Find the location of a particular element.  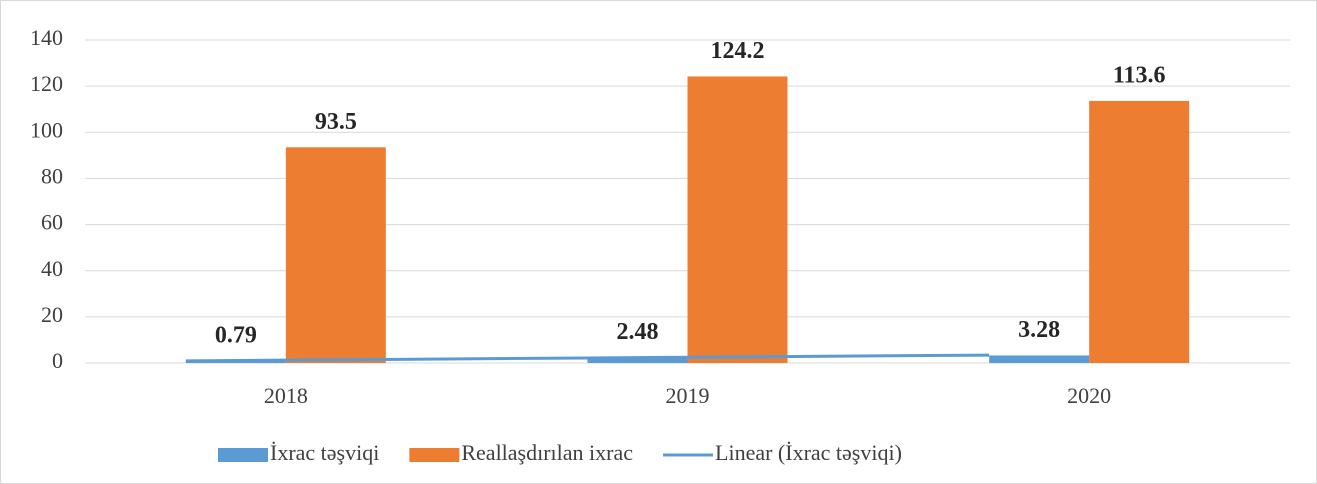

data-label: 2.48 is located at coordinates (638, 332).